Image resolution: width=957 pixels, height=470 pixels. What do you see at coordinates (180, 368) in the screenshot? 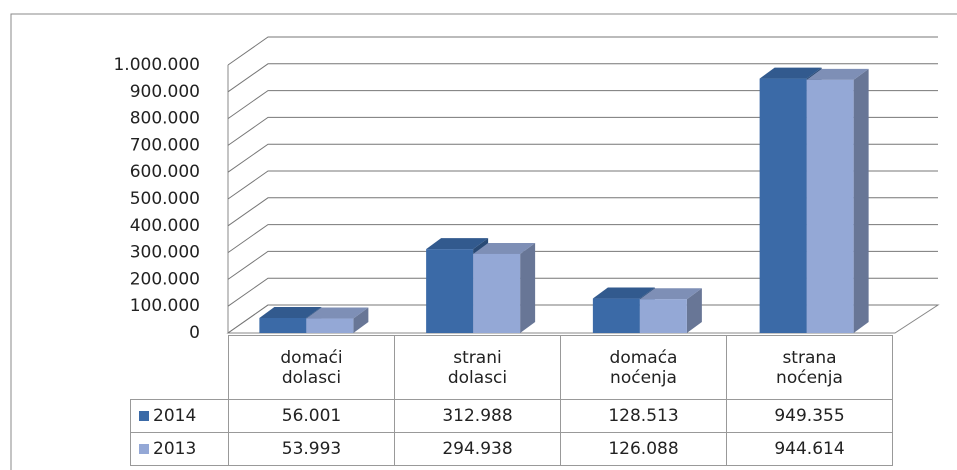
I see `empty-cell` at bounding box center [180, 368].